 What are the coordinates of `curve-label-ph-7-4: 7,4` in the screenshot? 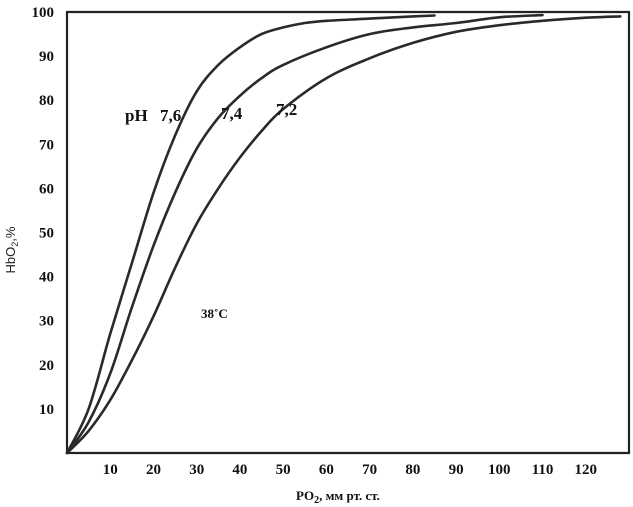 It's located at (232, 113).